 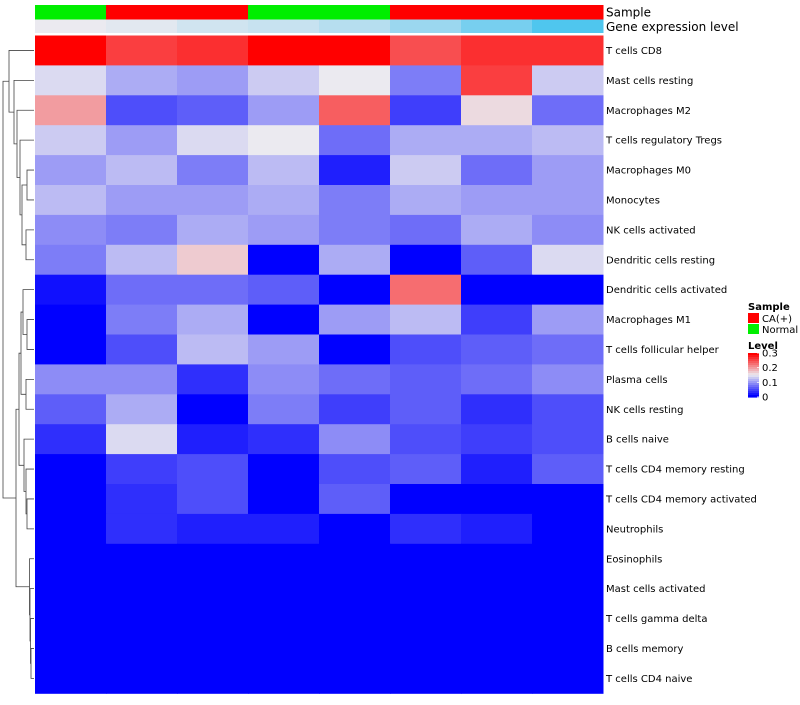 What do you see at coordinates (648, 171) in the screenshot?
I see `row-label: Macrophages M0` at bounding box center [648, 171].